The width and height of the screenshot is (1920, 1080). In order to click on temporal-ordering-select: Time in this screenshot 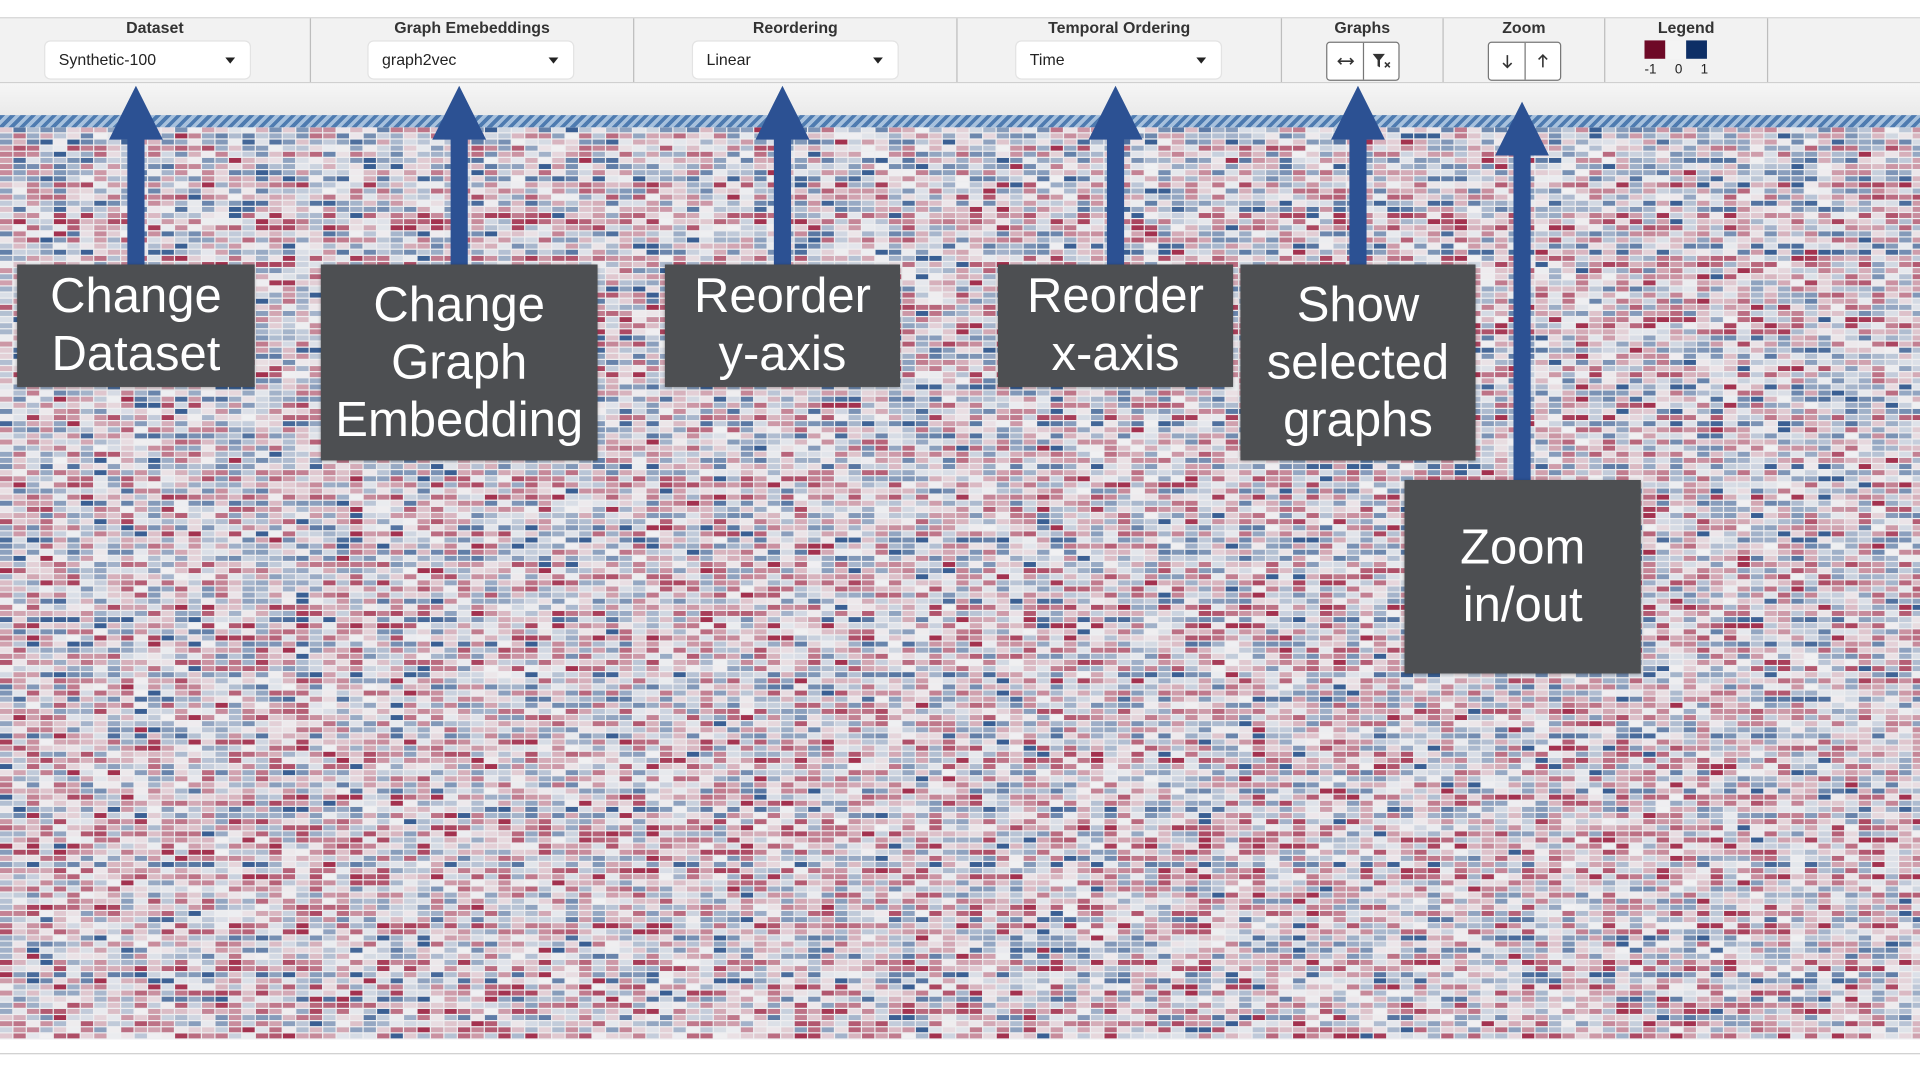, I will do `click(1118, 60)`.